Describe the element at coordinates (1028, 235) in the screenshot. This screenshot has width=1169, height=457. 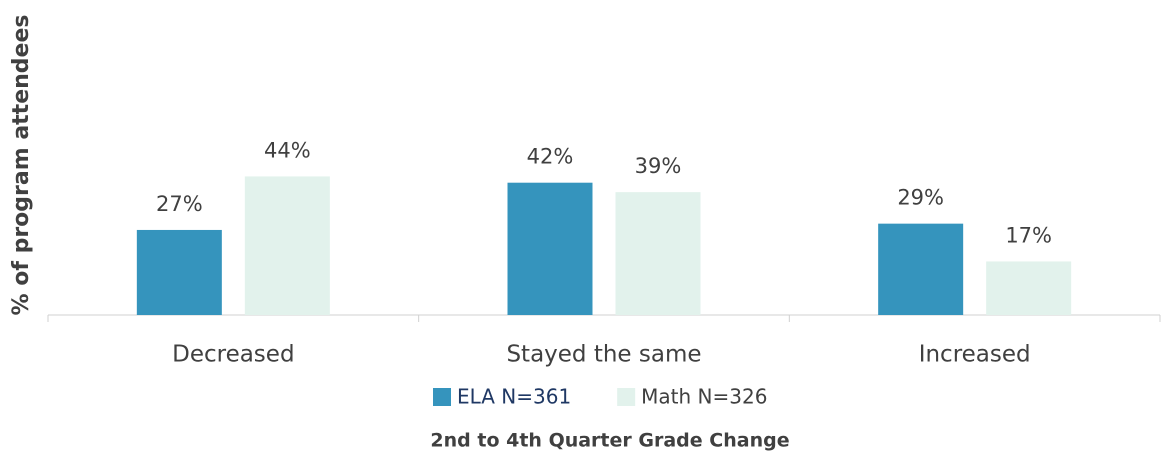
I see `value-label: 17%` at that location.